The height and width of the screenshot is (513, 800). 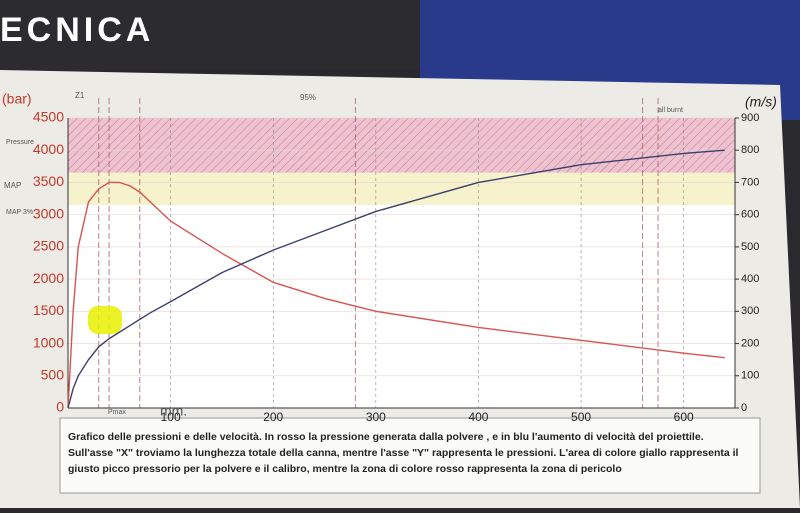 What do you see at coordinates (273, 417) in the screenshot?
I see `x-tick-label: 200` at bounding box center [273, 417].